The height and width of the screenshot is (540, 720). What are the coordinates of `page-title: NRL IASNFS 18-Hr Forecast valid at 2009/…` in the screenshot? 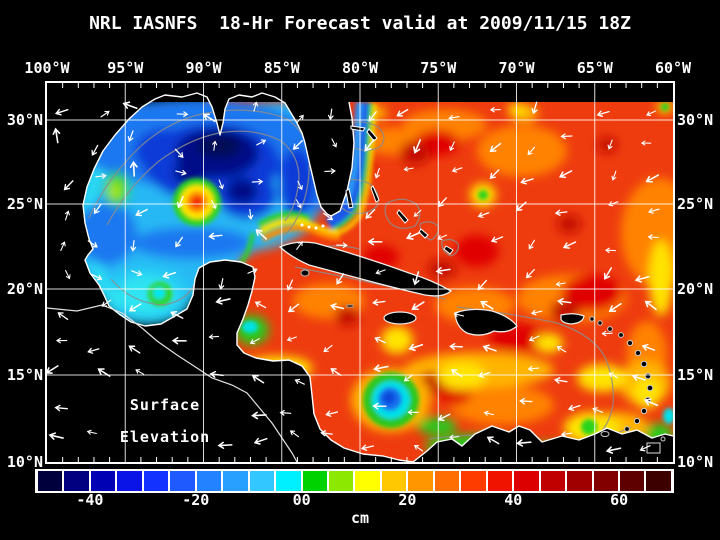 It's located at (360, 23).